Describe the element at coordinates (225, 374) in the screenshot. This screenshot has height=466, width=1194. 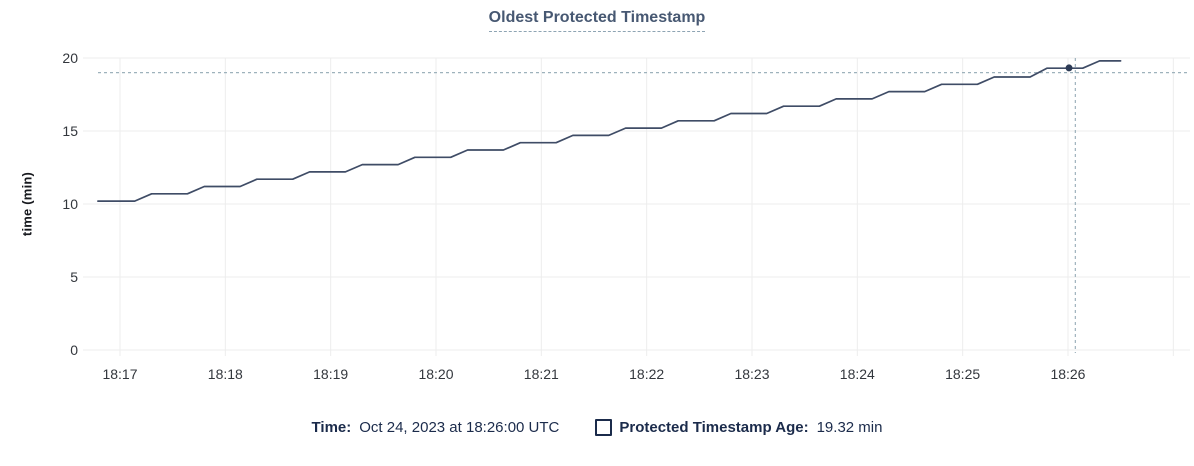
I see `x-tick-label: 18:18` at that location.